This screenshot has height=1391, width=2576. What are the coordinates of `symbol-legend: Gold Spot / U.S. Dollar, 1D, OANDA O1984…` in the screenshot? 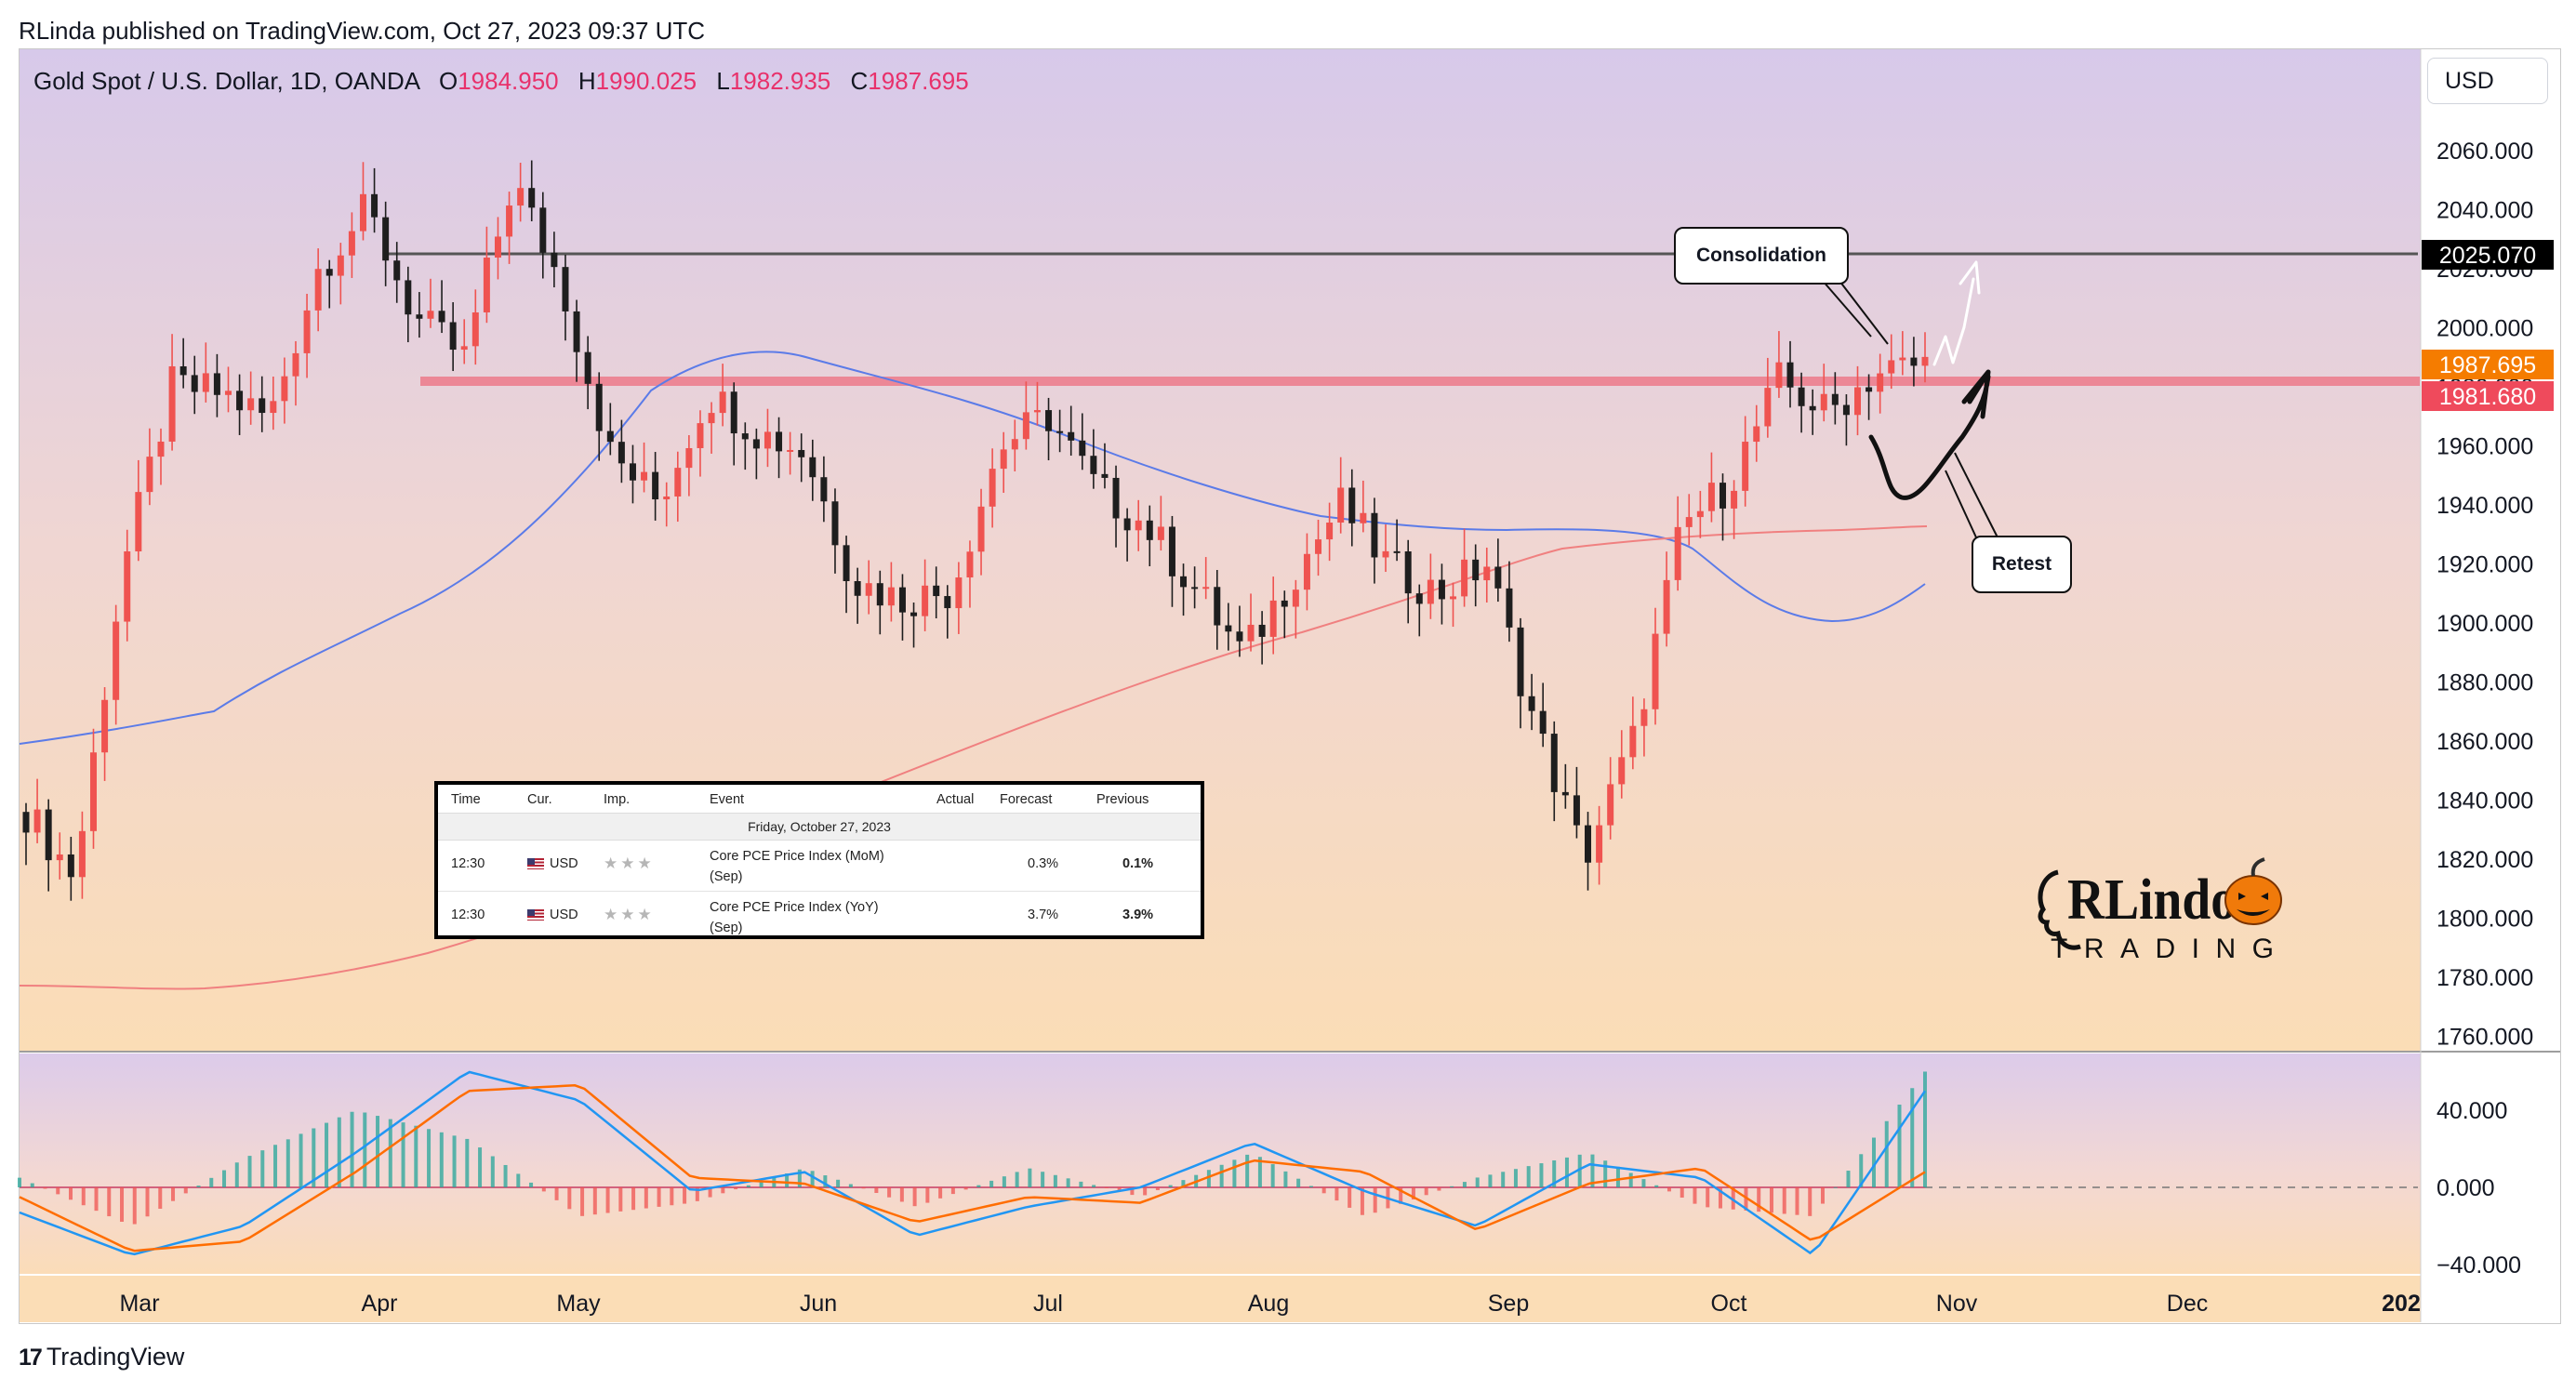 It's located at (501, 81).